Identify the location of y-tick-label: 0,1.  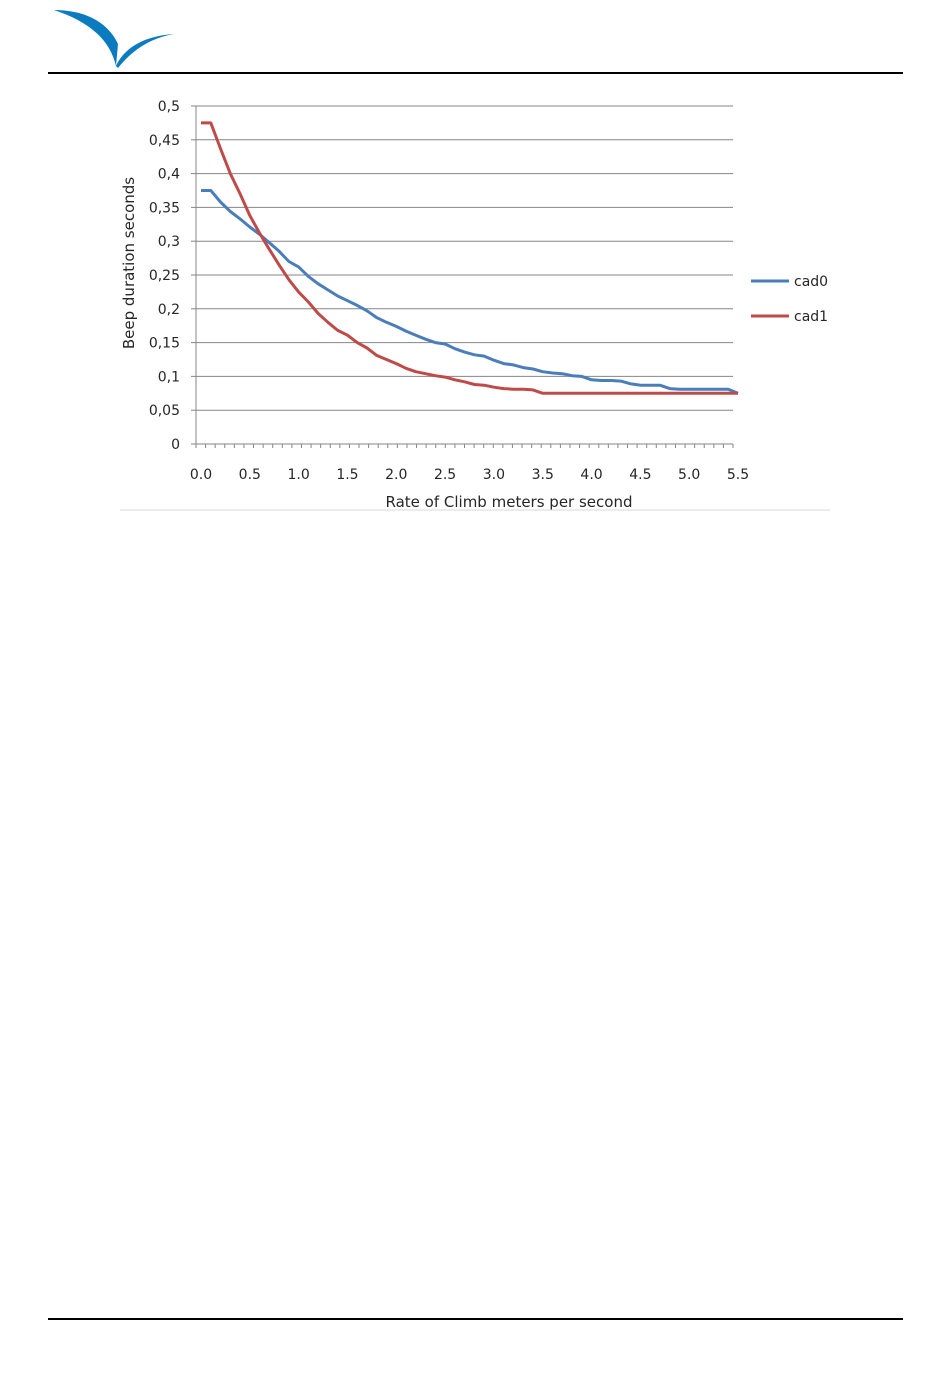
(169, 377).